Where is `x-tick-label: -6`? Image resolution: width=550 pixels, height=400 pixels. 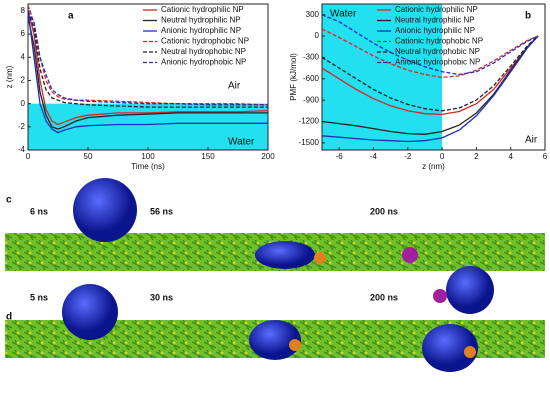
x-tick-label: -6 is located at coordinates (340, 156).